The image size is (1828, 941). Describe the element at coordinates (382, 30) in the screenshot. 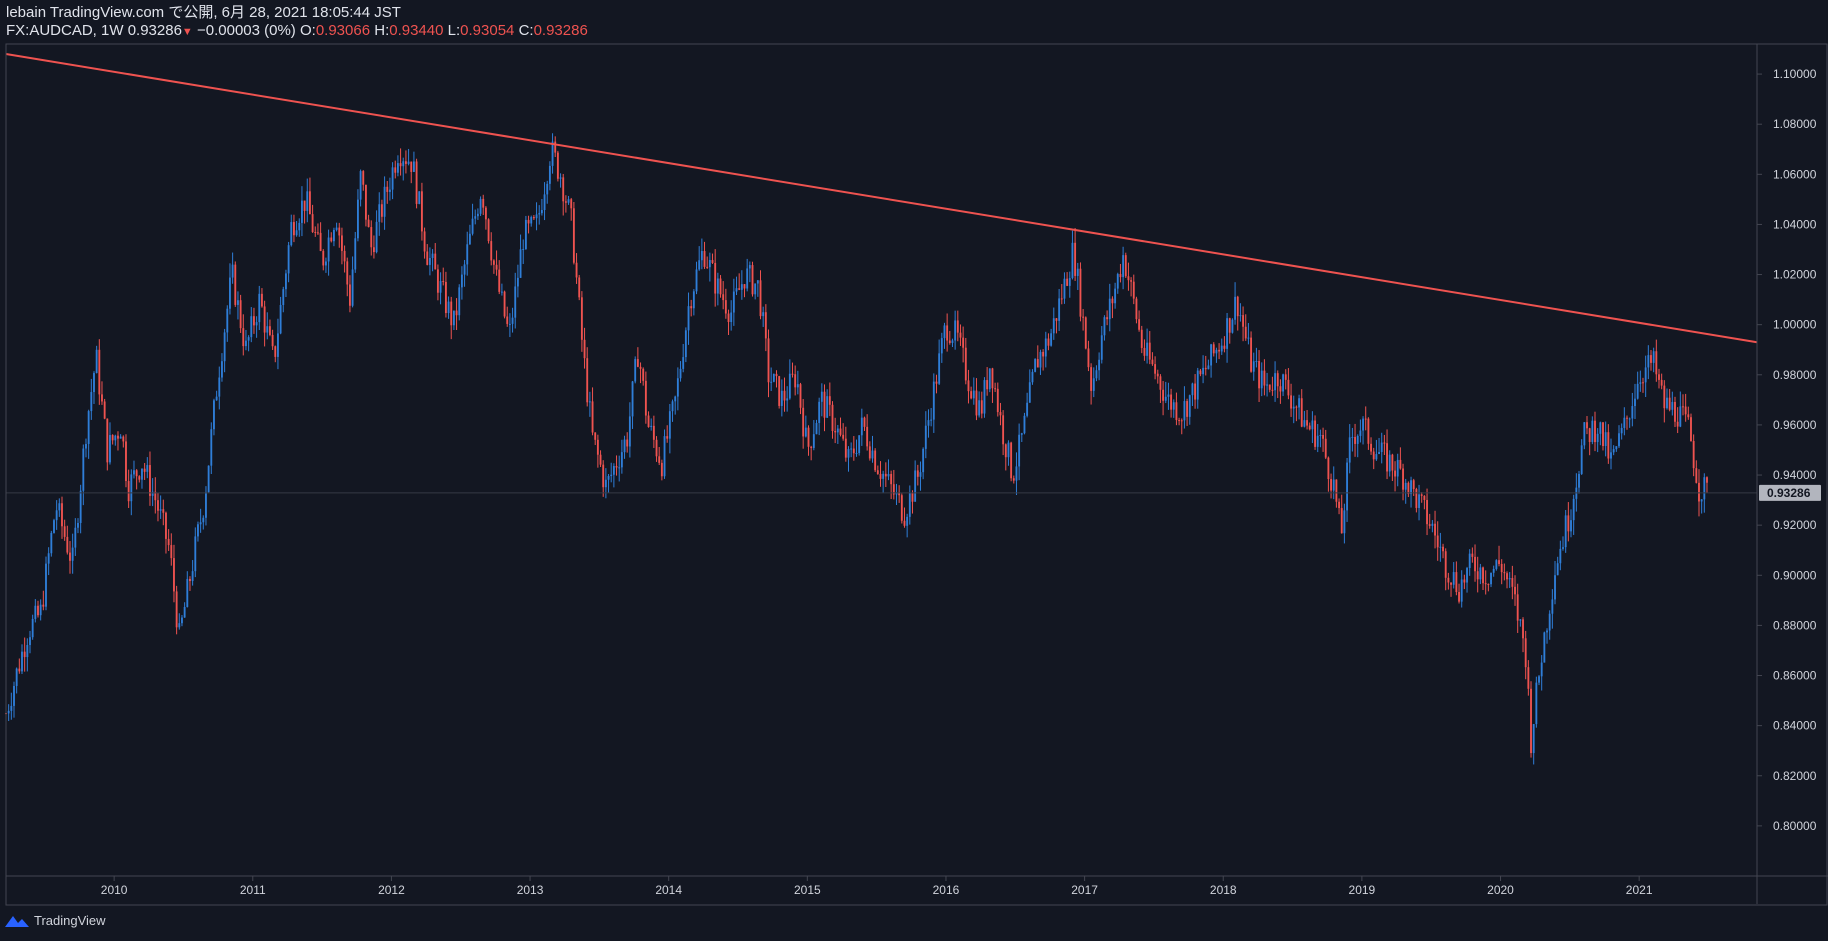

I see `high-label: H:` at that location.